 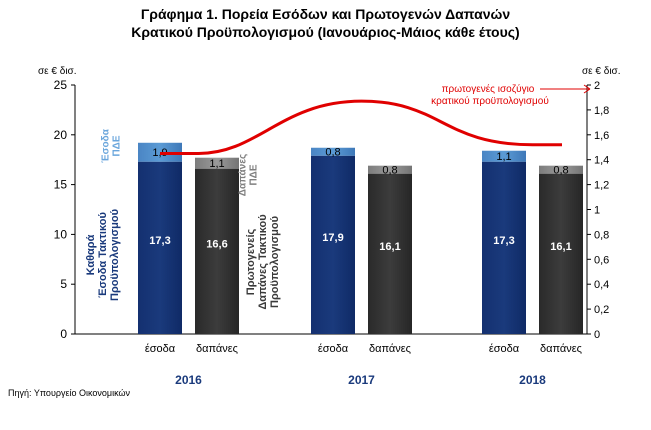 I want to click on bar-2016-spending-base, so click(x=217, y=251).